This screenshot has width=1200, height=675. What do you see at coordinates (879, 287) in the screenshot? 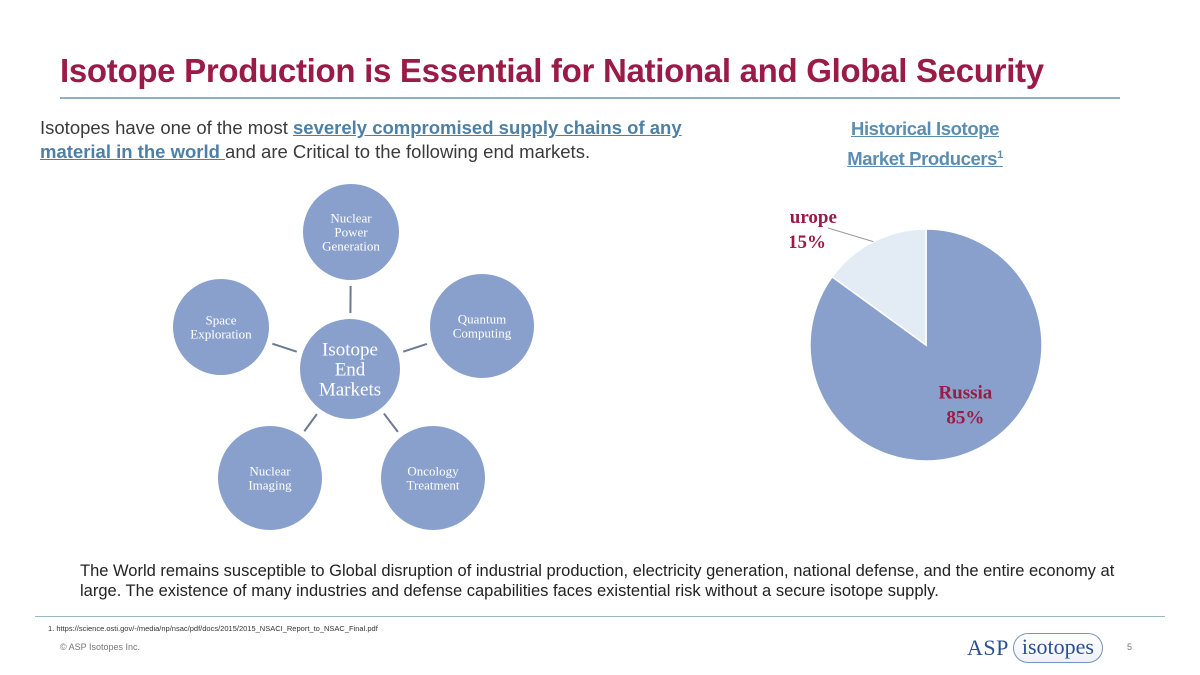
I see `pie-slice-europe` at bounding box center [879, 287].